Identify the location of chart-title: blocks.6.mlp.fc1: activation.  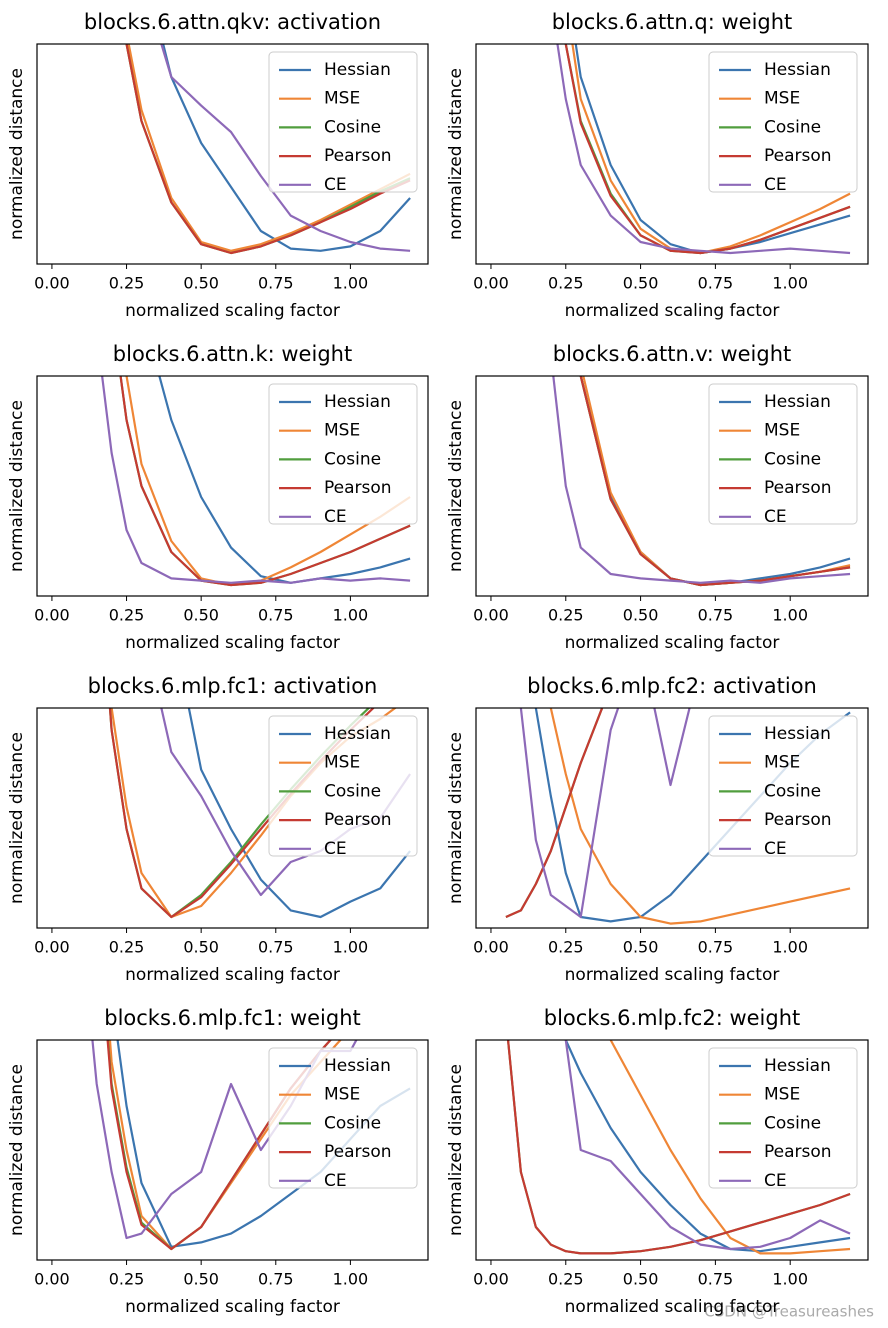
(233, 686).